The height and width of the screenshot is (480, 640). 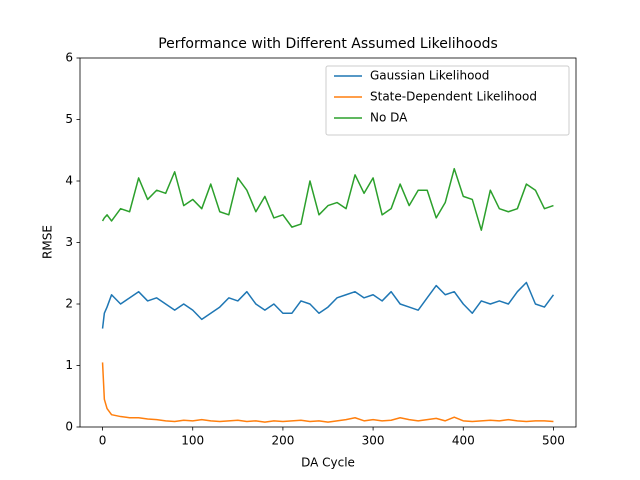 I want to click on y-tick-label: 1, so click(x=69, y=365).